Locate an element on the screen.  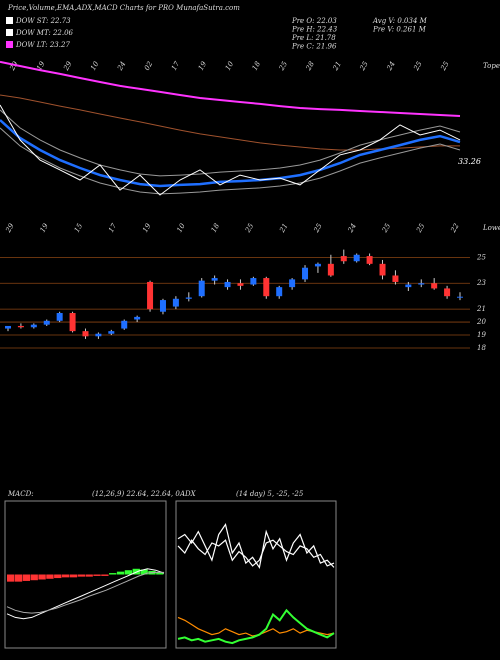
y-tick-label: 23 is located at coordinates (481, 283).